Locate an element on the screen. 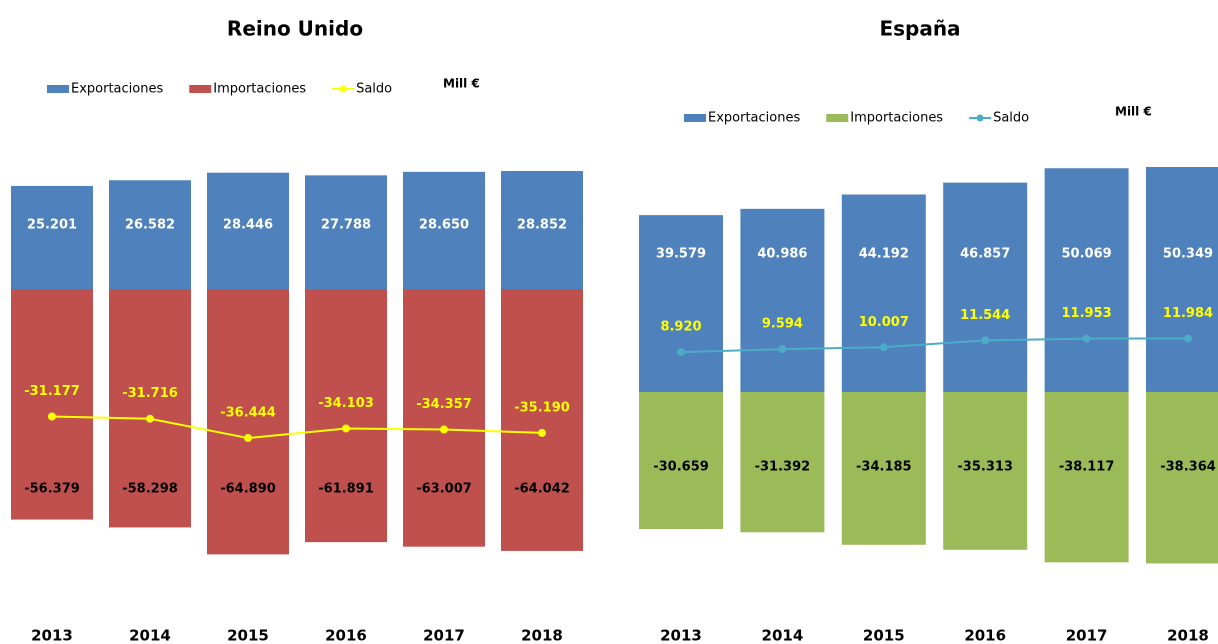 This screenshot has width=1218, height=644. value-label: -61.891 is located at coordinates (346, 489).